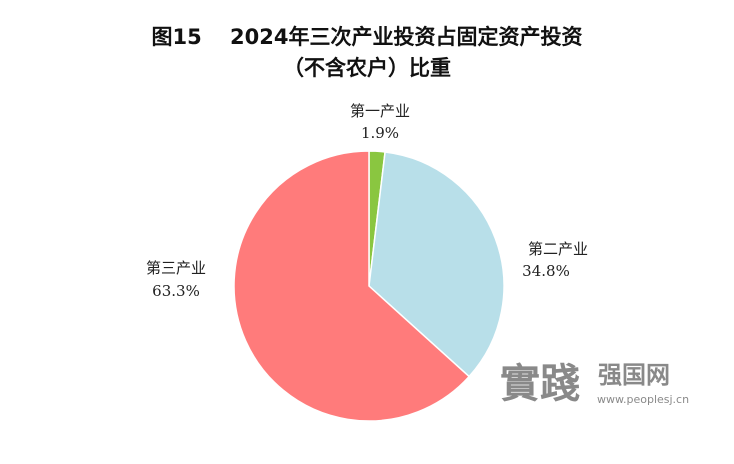  I want to click on chart-subtitle: （不含农户）比重, so click(367, 68).